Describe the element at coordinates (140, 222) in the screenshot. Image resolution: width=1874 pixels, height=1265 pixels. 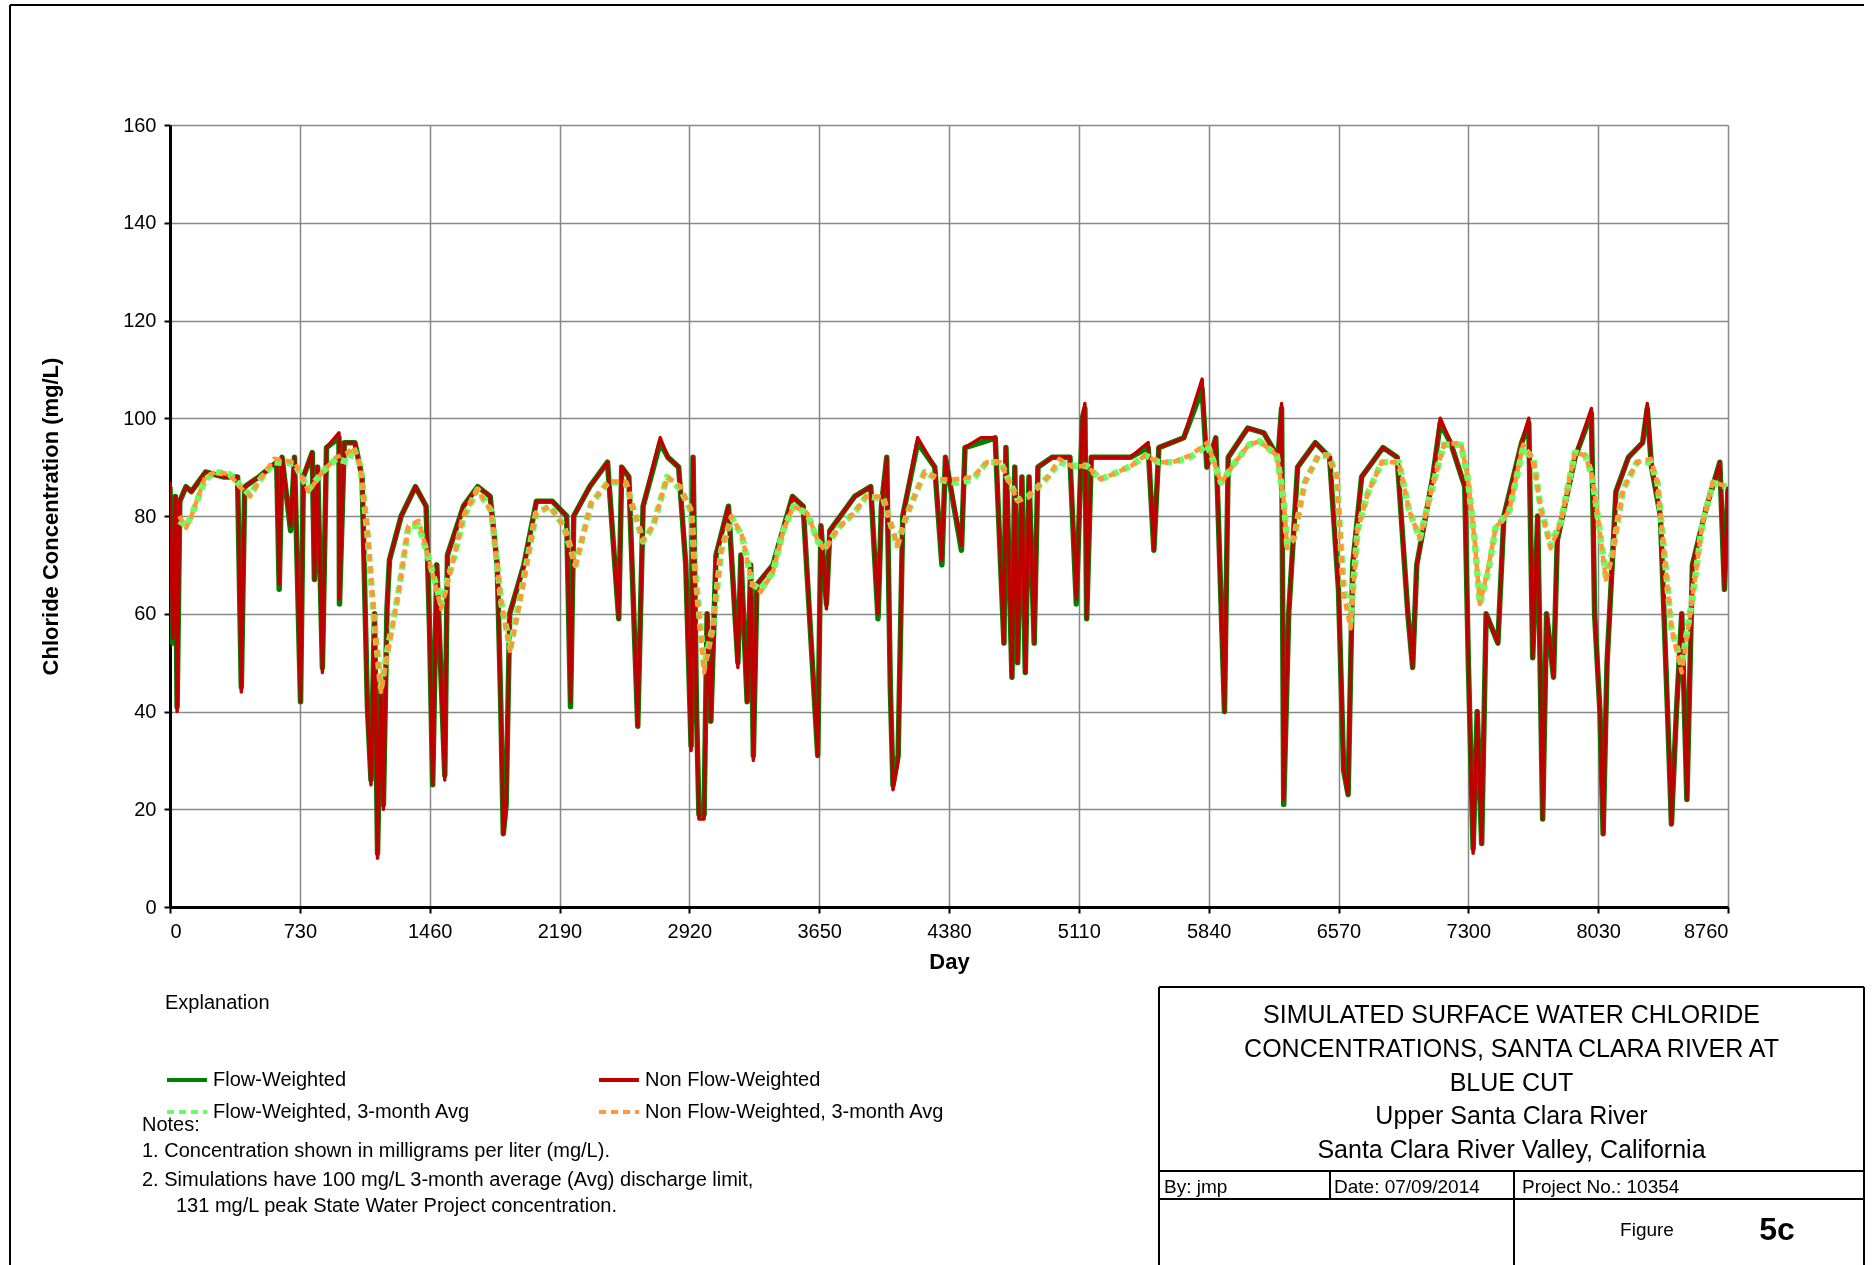
I see `y-tick-label: 140` at that location.